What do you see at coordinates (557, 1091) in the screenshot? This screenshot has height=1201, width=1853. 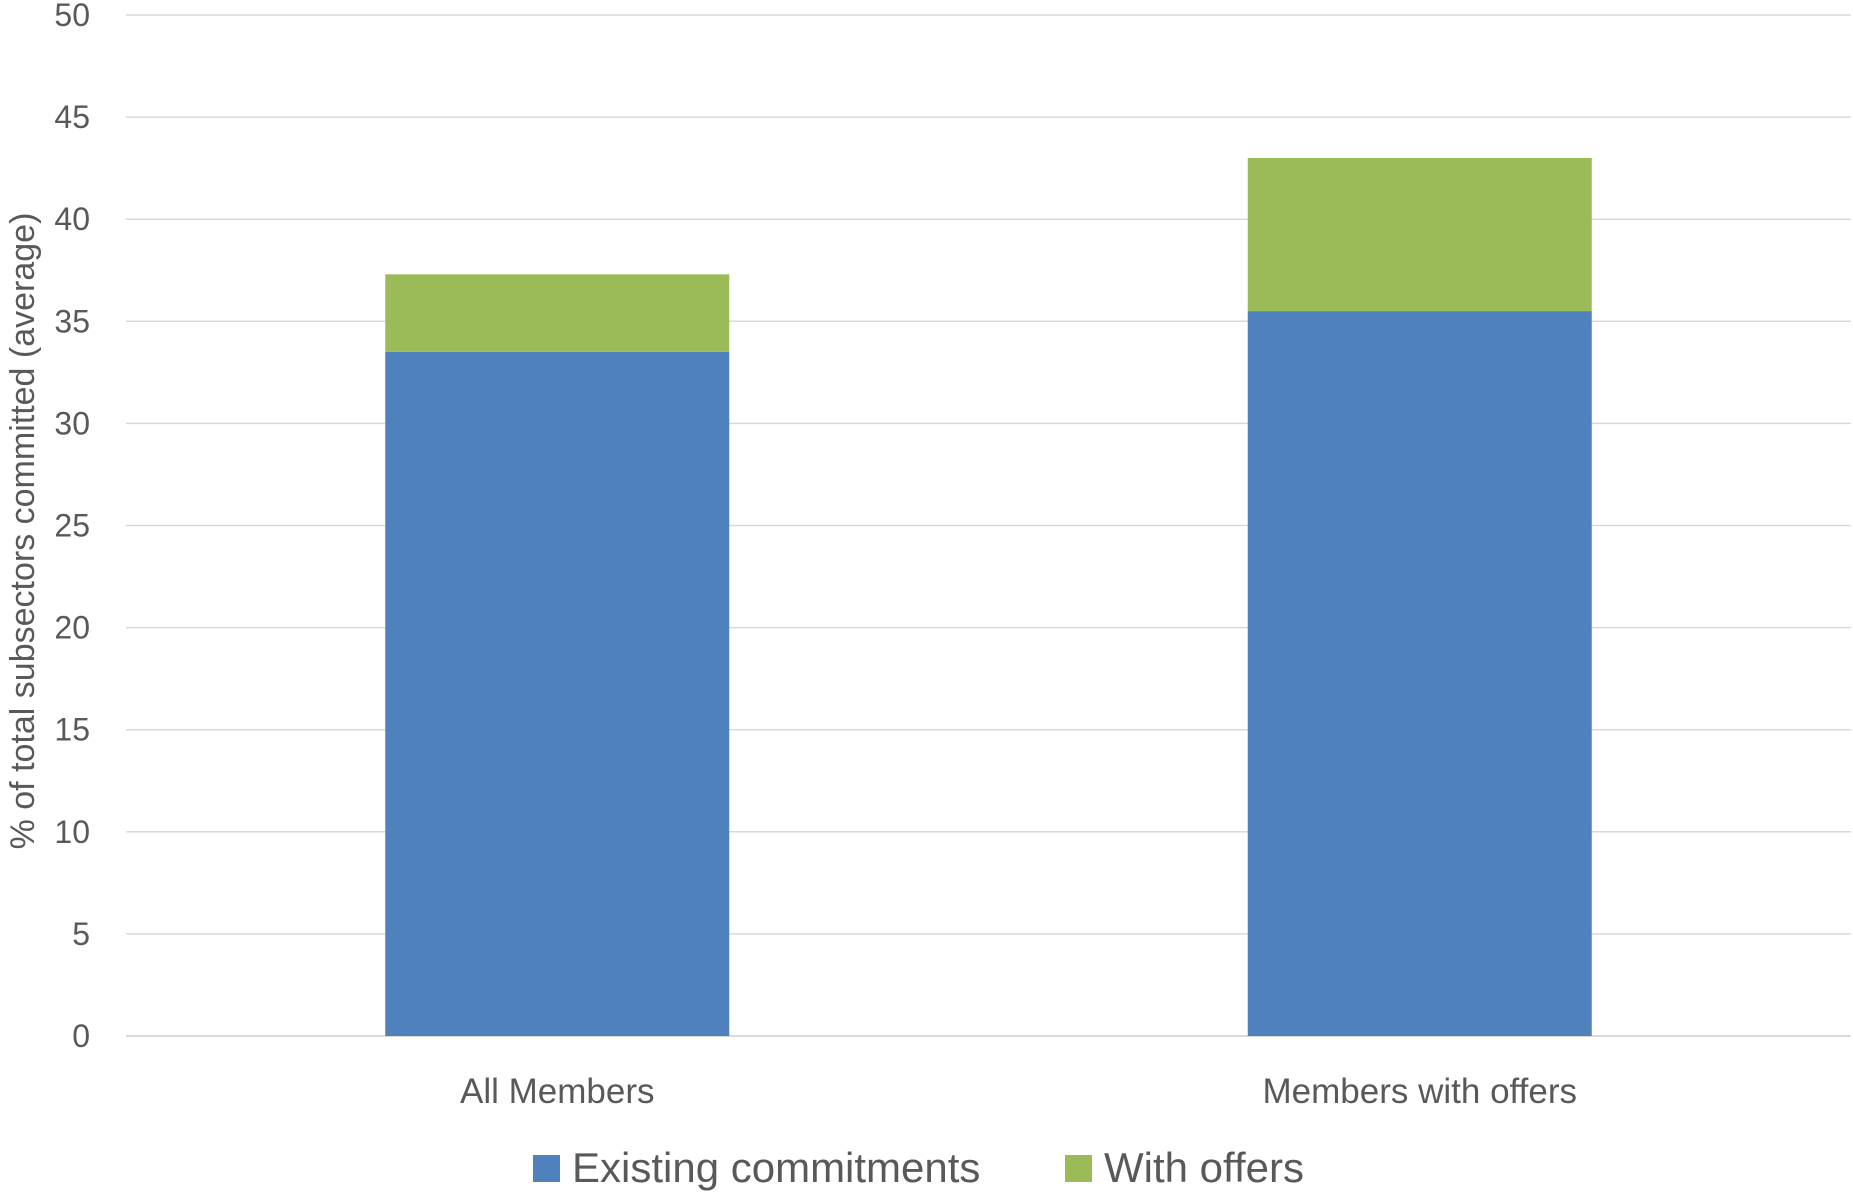 I see `x-category-label: All Members` at bounding box center [557, 1091].